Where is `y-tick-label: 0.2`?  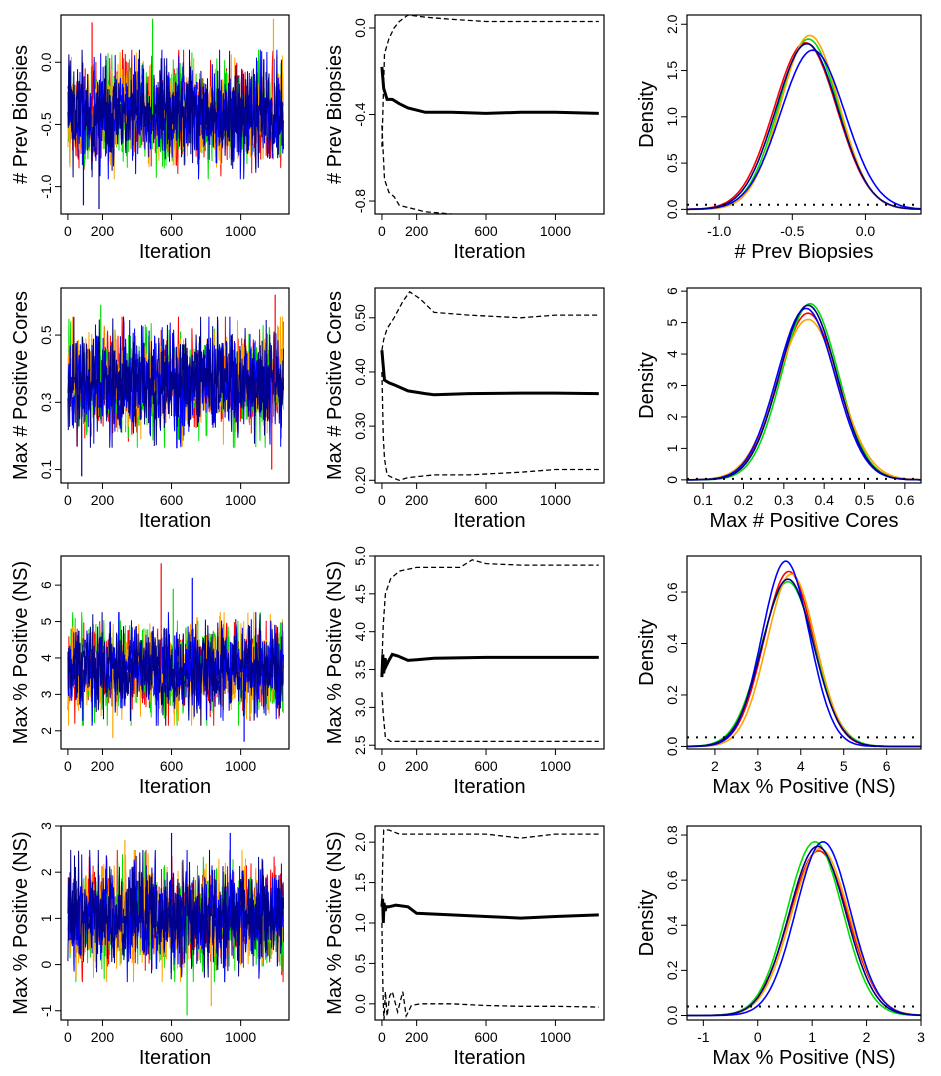
y-tick-label: 0.2 is located at coordinates (672, 970).